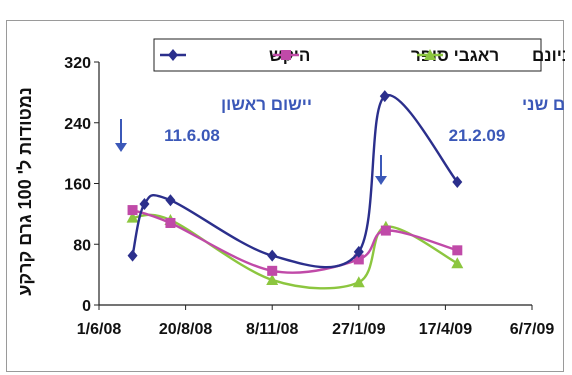  What do you see at coordinates (347, 55) in the screenshot?
I see `legend-box` at bounding box center [347, 55].